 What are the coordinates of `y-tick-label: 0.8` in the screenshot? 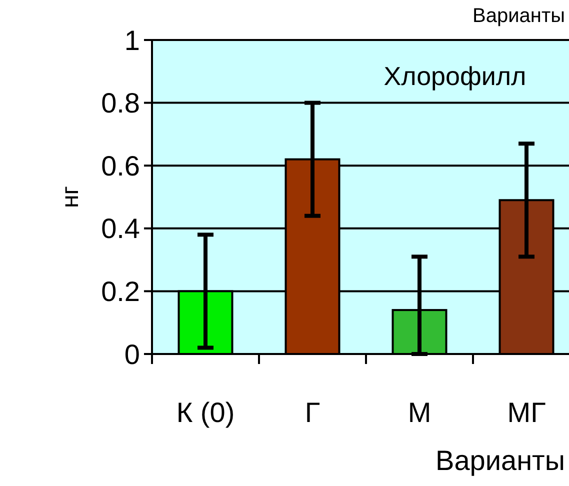 It's located at (120, 103).